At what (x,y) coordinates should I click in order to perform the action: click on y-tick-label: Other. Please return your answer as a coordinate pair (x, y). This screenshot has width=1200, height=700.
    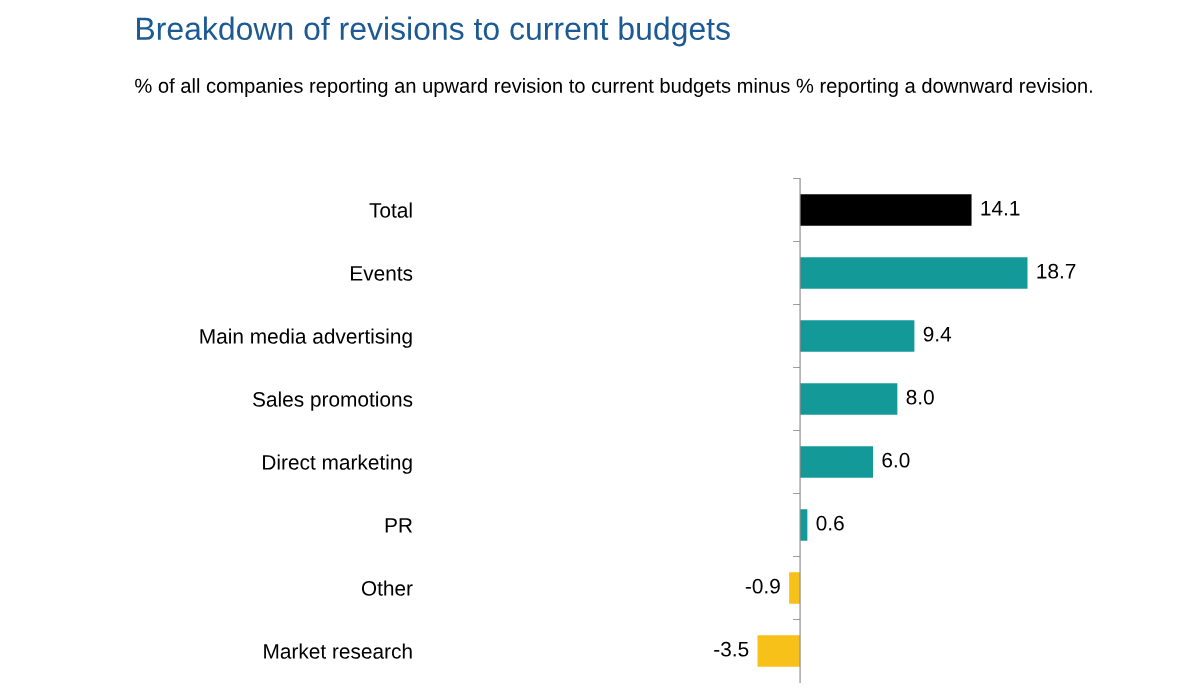
    Looking at the image, I should click on (387, 588).